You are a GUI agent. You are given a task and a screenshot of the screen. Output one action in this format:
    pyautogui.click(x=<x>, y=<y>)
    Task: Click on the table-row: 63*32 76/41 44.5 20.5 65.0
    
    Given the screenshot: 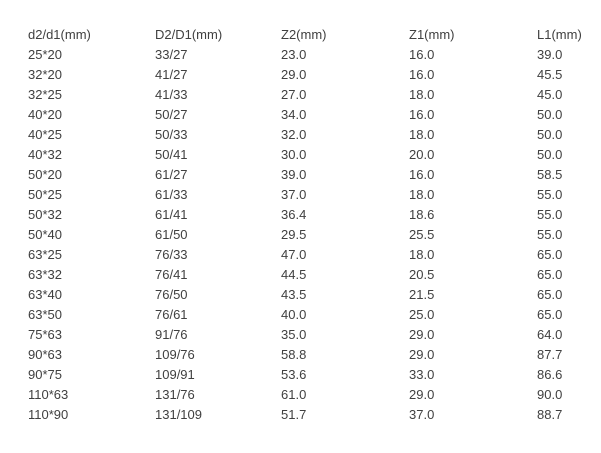 What is the action you would take?
    pyautogui.click(x=314, y=275)
    